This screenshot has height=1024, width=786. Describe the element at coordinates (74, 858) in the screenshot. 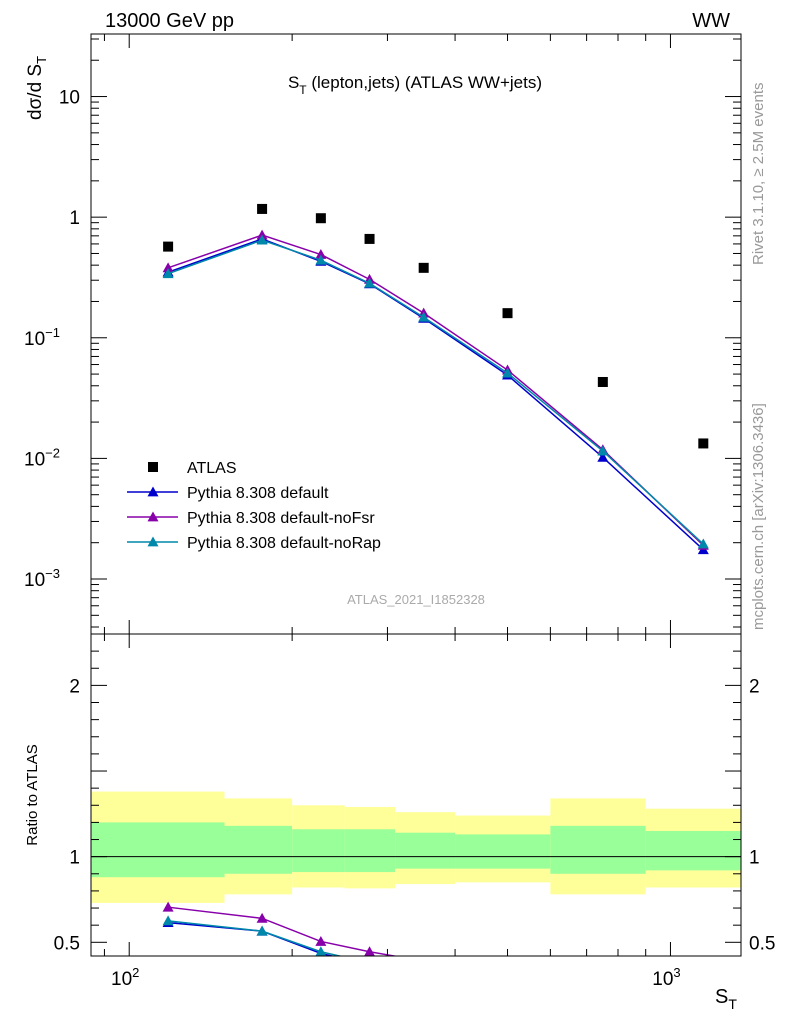

I see `ratio-y-tick-label: 1` at that location.